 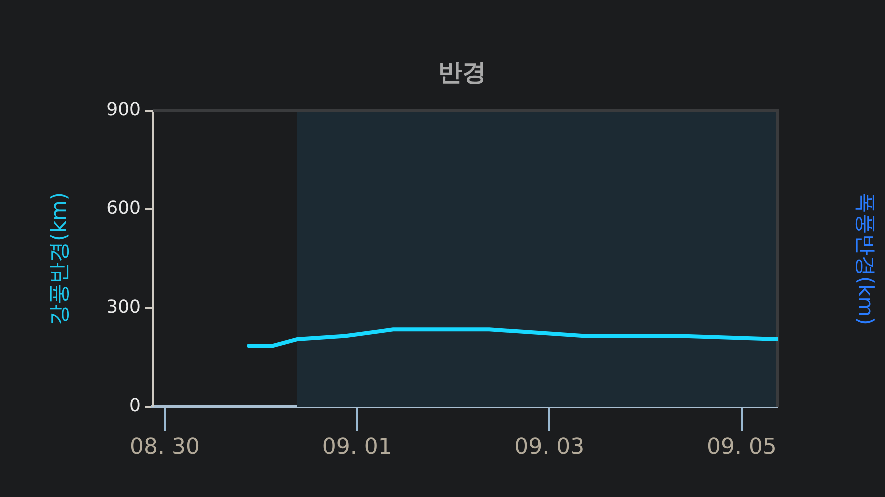 I want to click on x-tick-label: 09. 01, so click(x=357, y=447).